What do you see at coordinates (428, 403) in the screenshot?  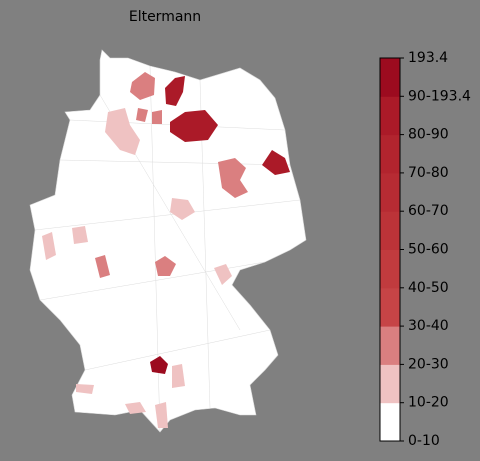 I see `colorbar-label: 10-20` at bounding box center [428, 403].